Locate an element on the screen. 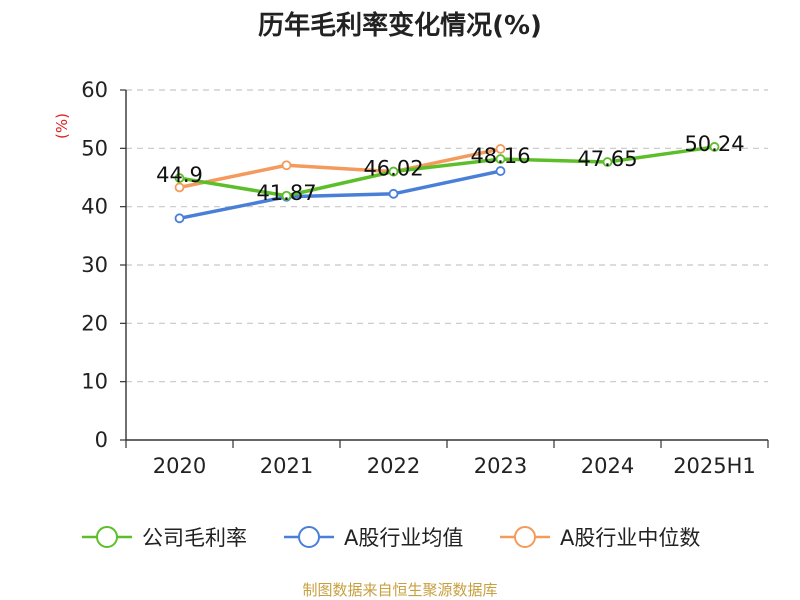 The width and height of the screenshot is (800, 600). chart-title: 历年毛利率变化情况(%) is located at coordinates (400, 25).